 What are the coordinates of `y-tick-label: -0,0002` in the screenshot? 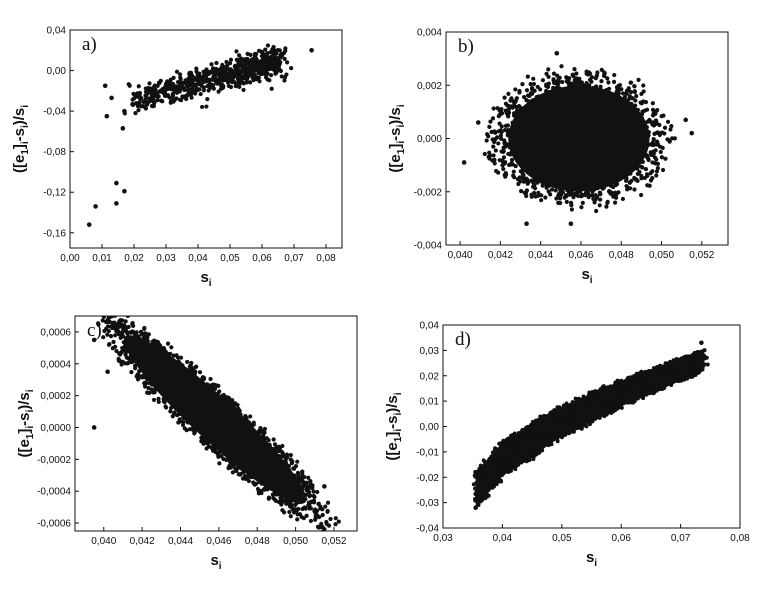 It's located at (54, 460).